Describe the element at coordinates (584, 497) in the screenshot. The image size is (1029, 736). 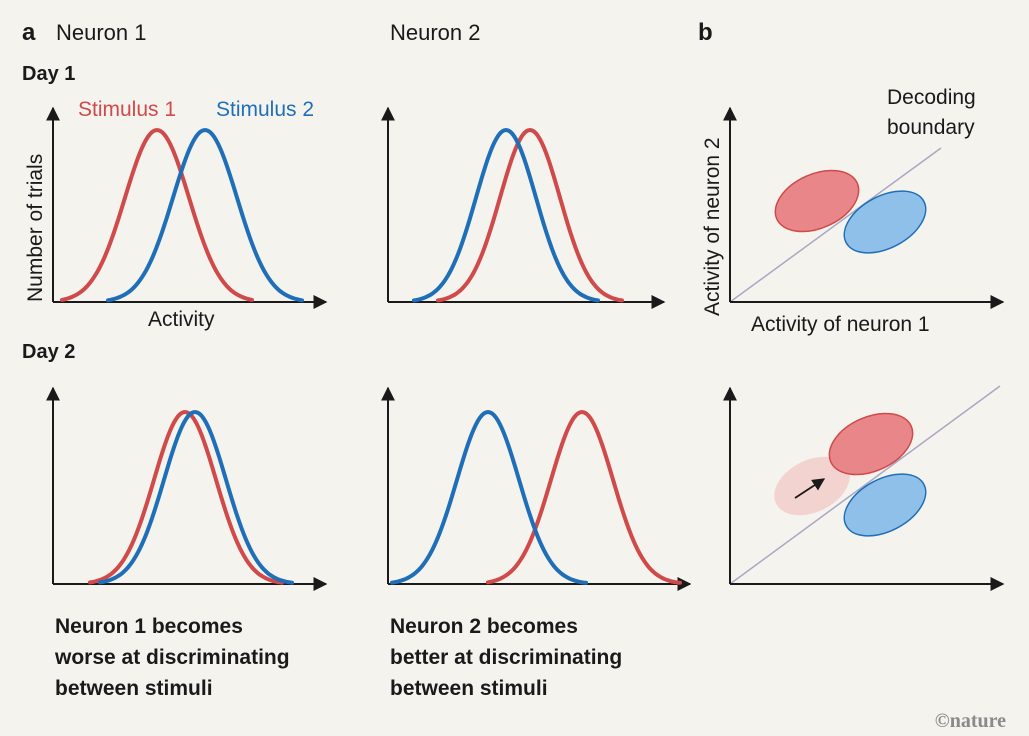
I see `curve-neuron2-day2-stimulus1` at that location.